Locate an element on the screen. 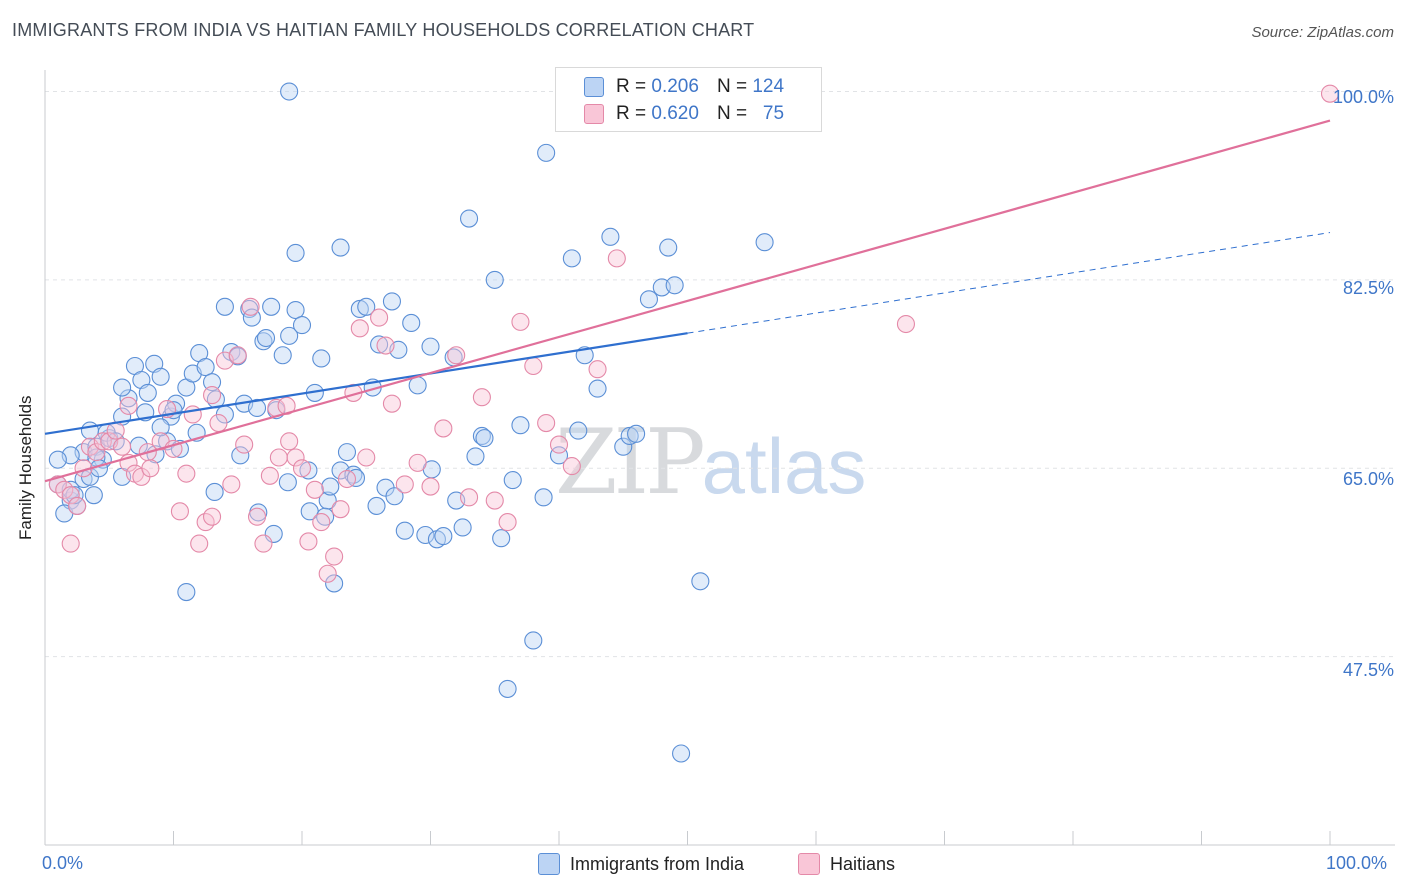  india-r-label: R = is located at coordinates (631, 86).